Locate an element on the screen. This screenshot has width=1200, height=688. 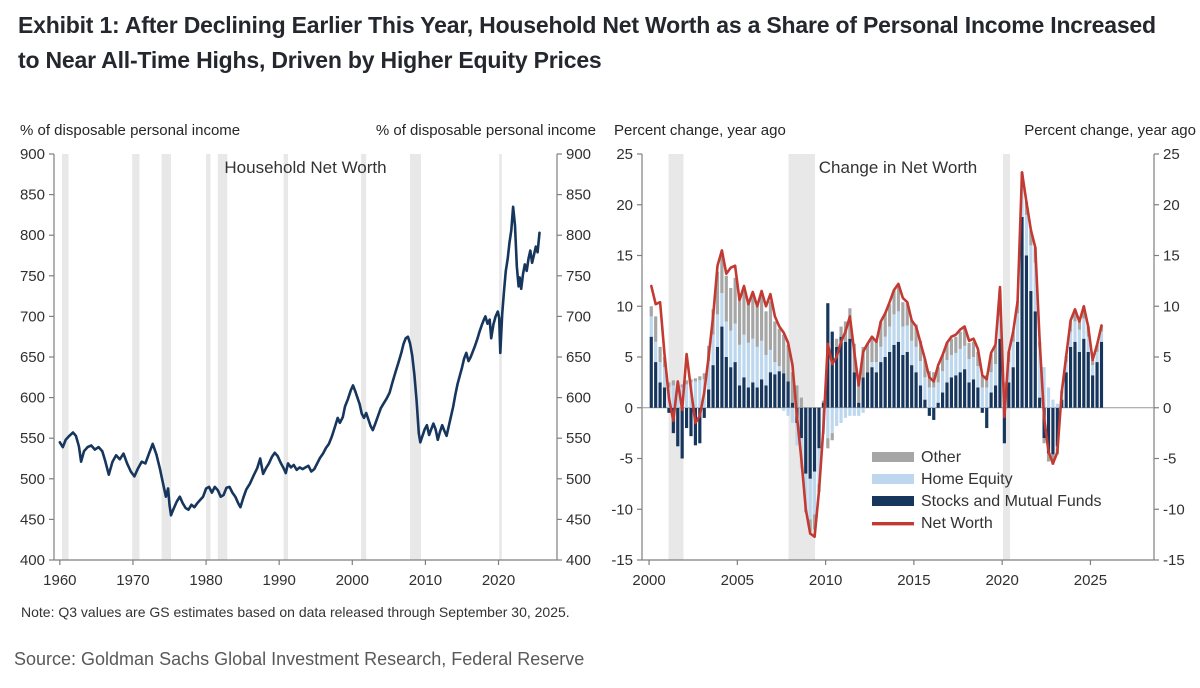
right-axis-unit-label: % of disposable personal income is located at coordinates (486, 130).